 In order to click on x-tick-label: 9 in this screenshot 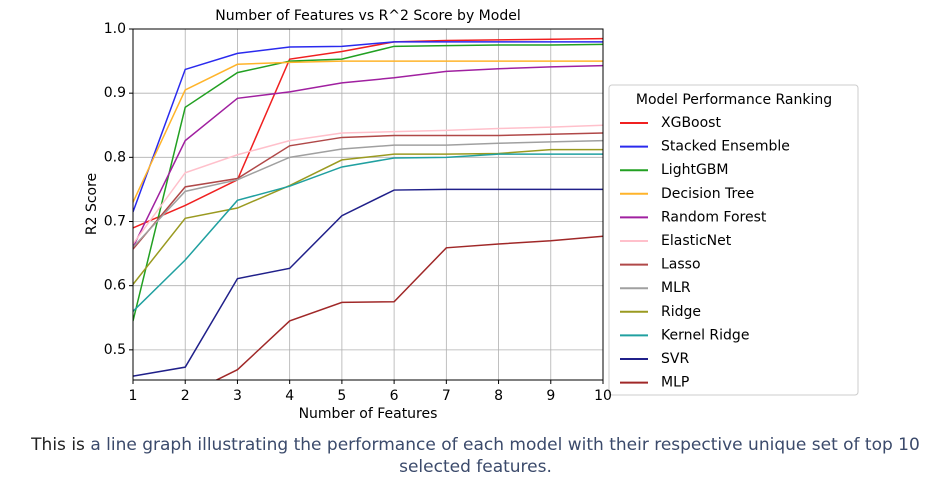, I will do `click(550, 396)`.